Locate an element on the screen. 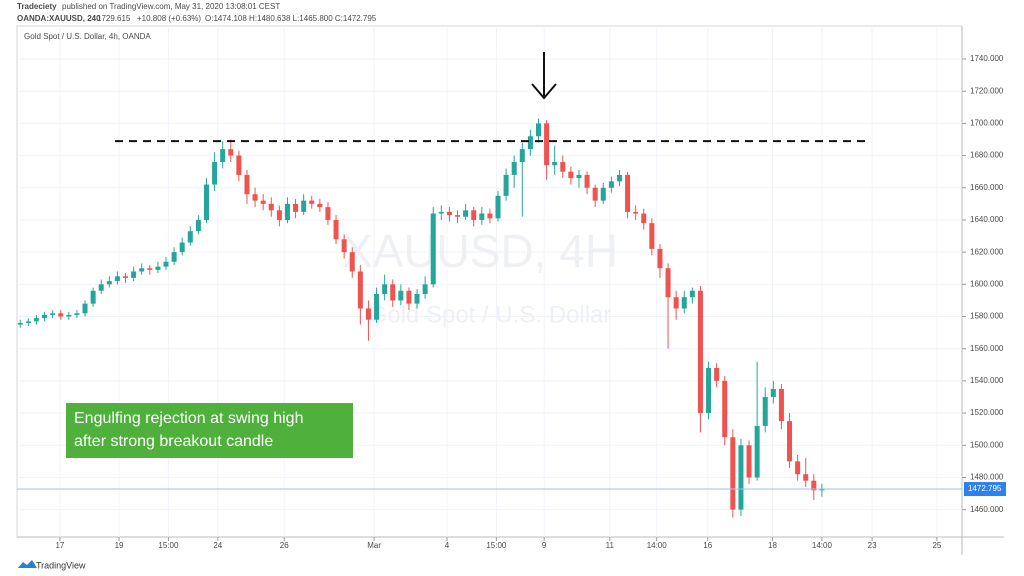 This screenshot has width=1024, height=576. y-tick-label: 1500.000 is located at coordinates (987, 444).